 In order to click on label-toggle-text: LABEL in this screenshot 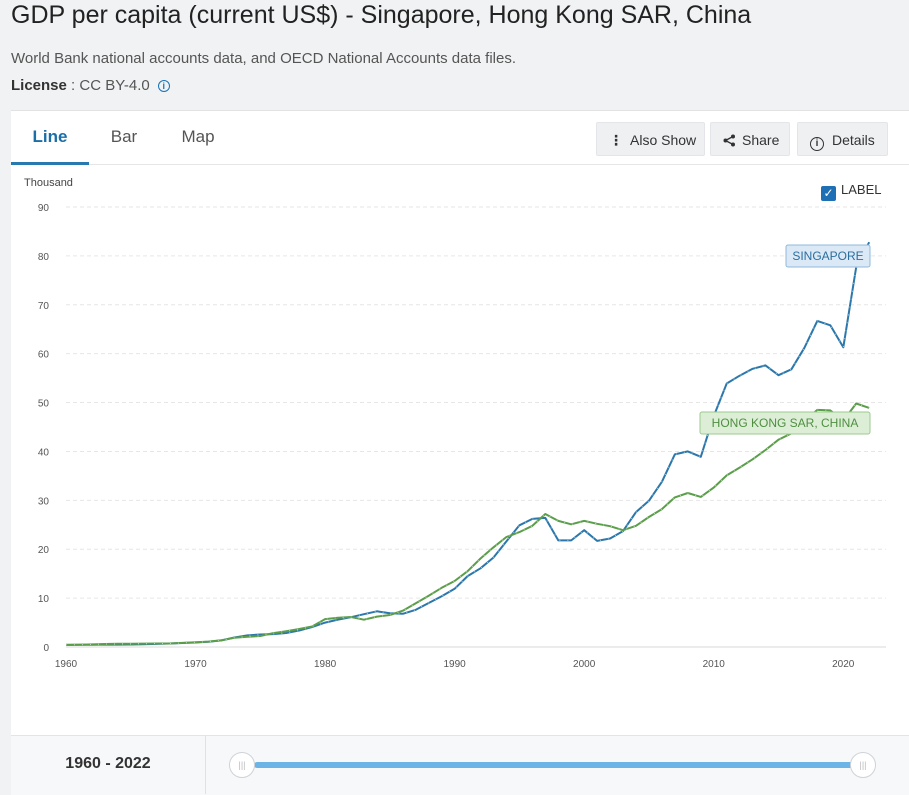, I will do `click(861, 189)`.